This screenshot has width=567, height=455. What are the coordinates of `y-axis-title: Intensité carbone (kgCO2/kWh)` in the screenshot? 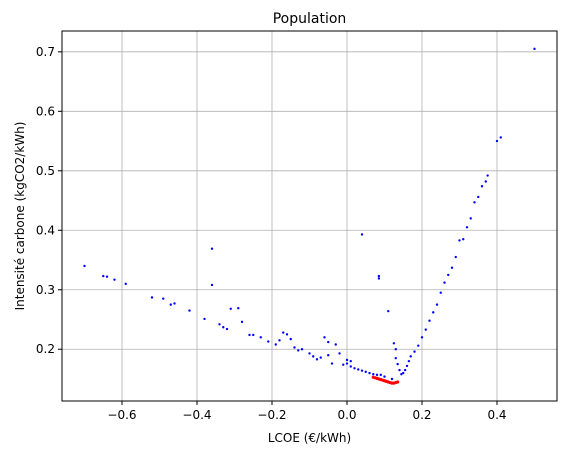 It's located at (20, 216).